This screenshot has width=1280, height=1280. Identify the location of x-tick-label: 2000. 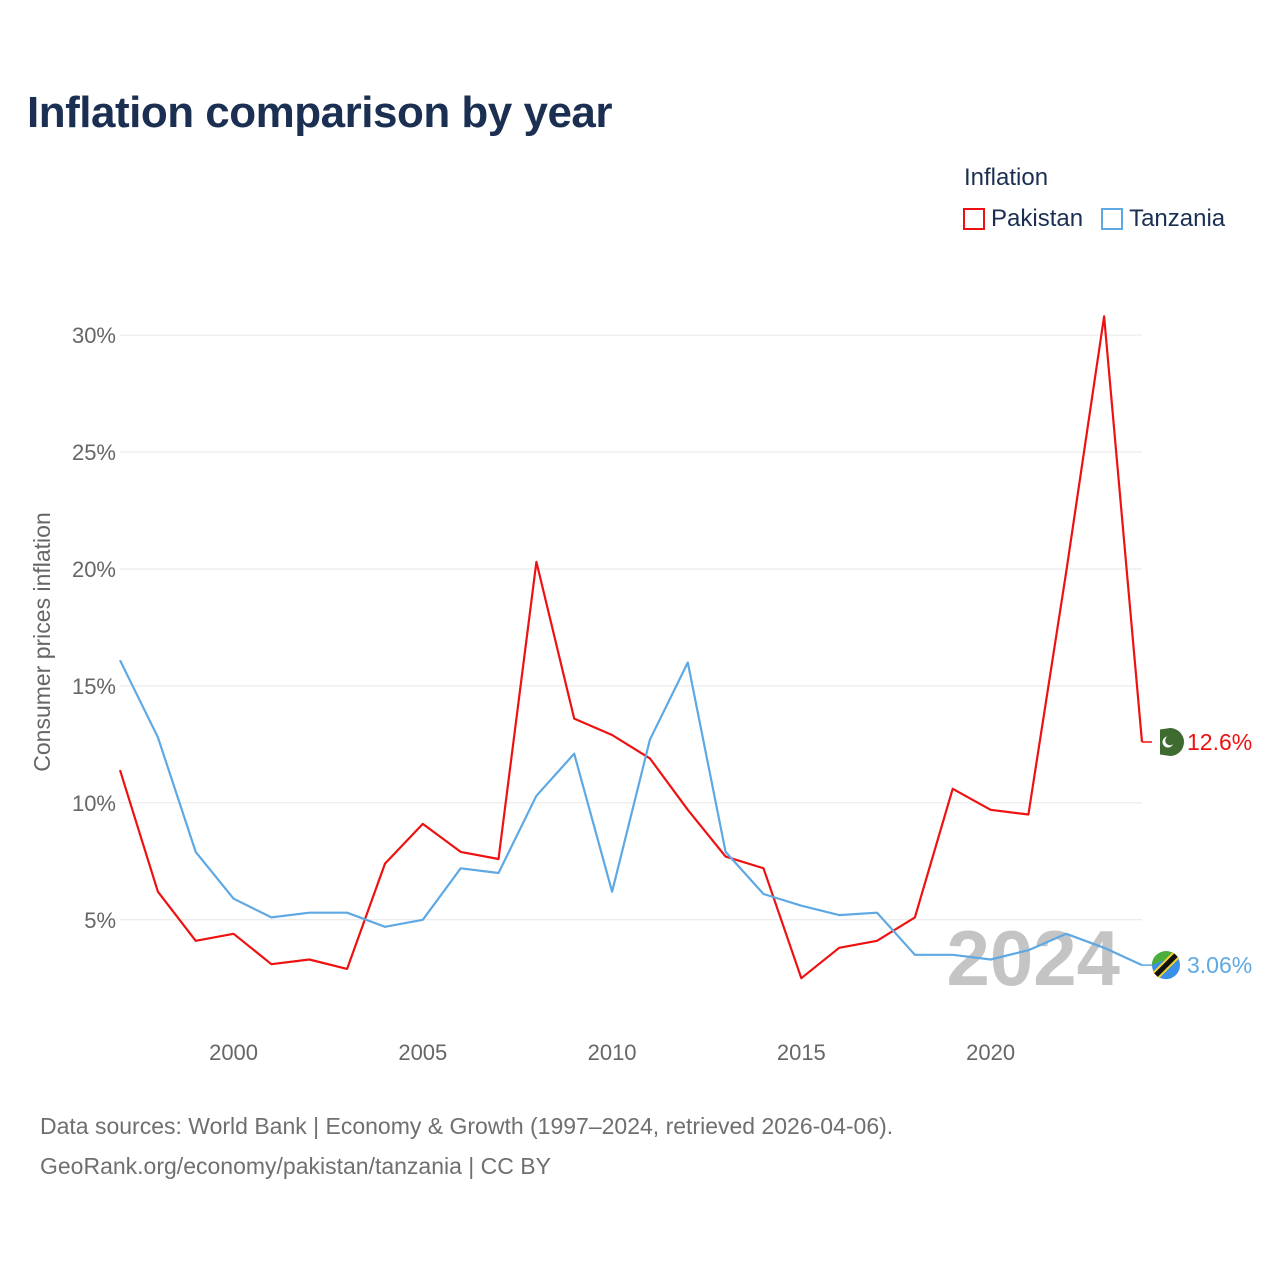
(233, 1052).